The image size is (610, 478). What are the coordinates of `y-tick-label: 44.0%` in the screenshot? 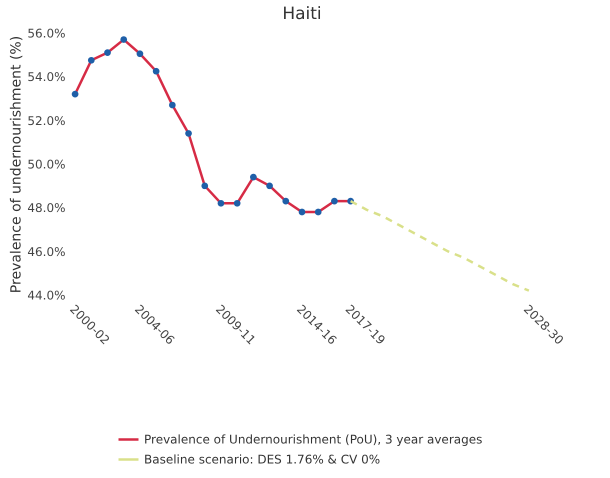 It's located at (46, 295).